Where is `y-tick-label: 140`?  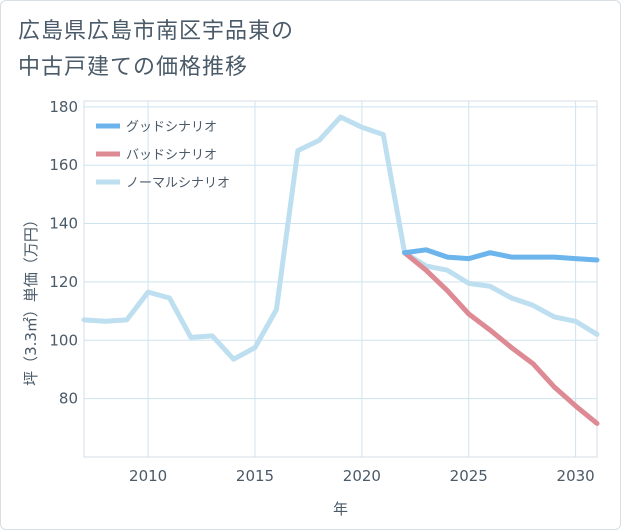
y-tick-label: 140 is located at coordinates (63, 224).